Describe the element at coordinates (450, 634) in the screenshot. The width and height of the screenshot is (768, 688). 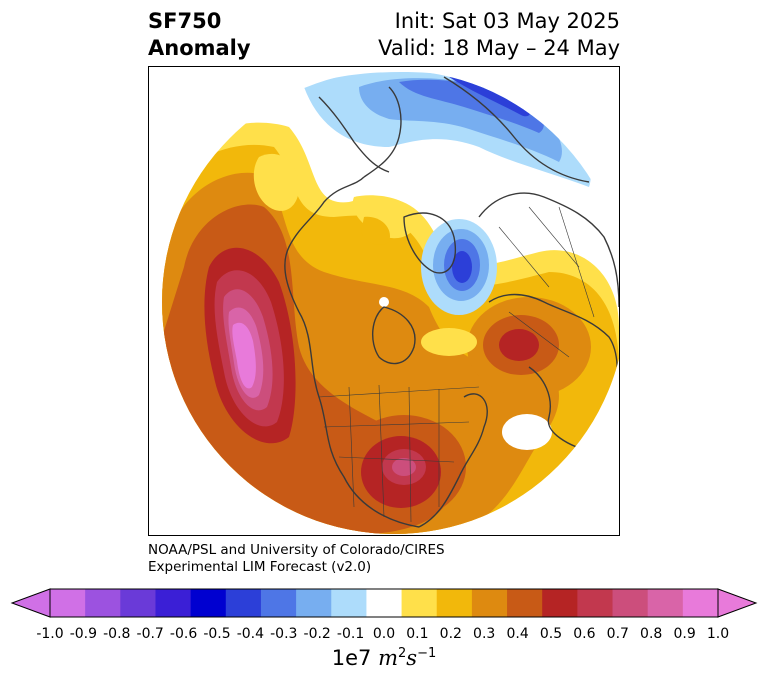
I see `colorbar-tick-label: 0.2` at that location.